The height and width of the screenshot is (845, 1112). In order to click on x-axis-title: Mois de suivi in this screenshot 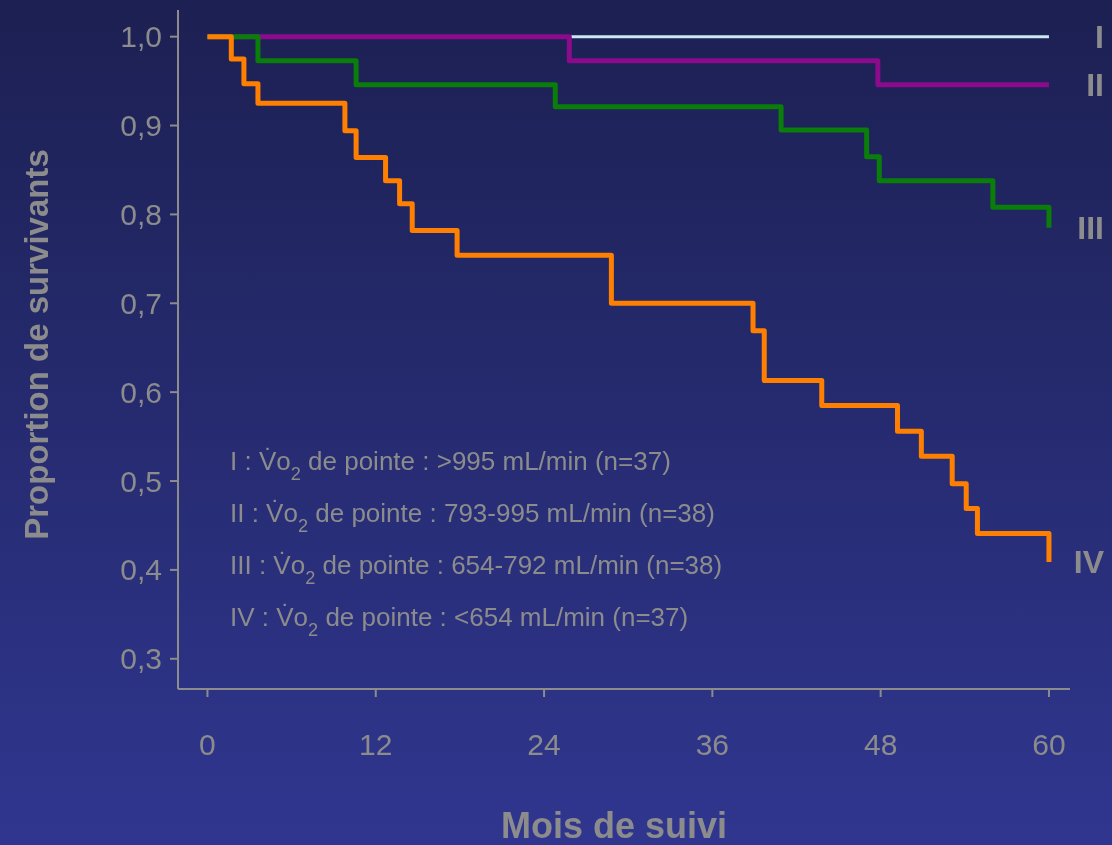, I will do `click(614, 825)`.